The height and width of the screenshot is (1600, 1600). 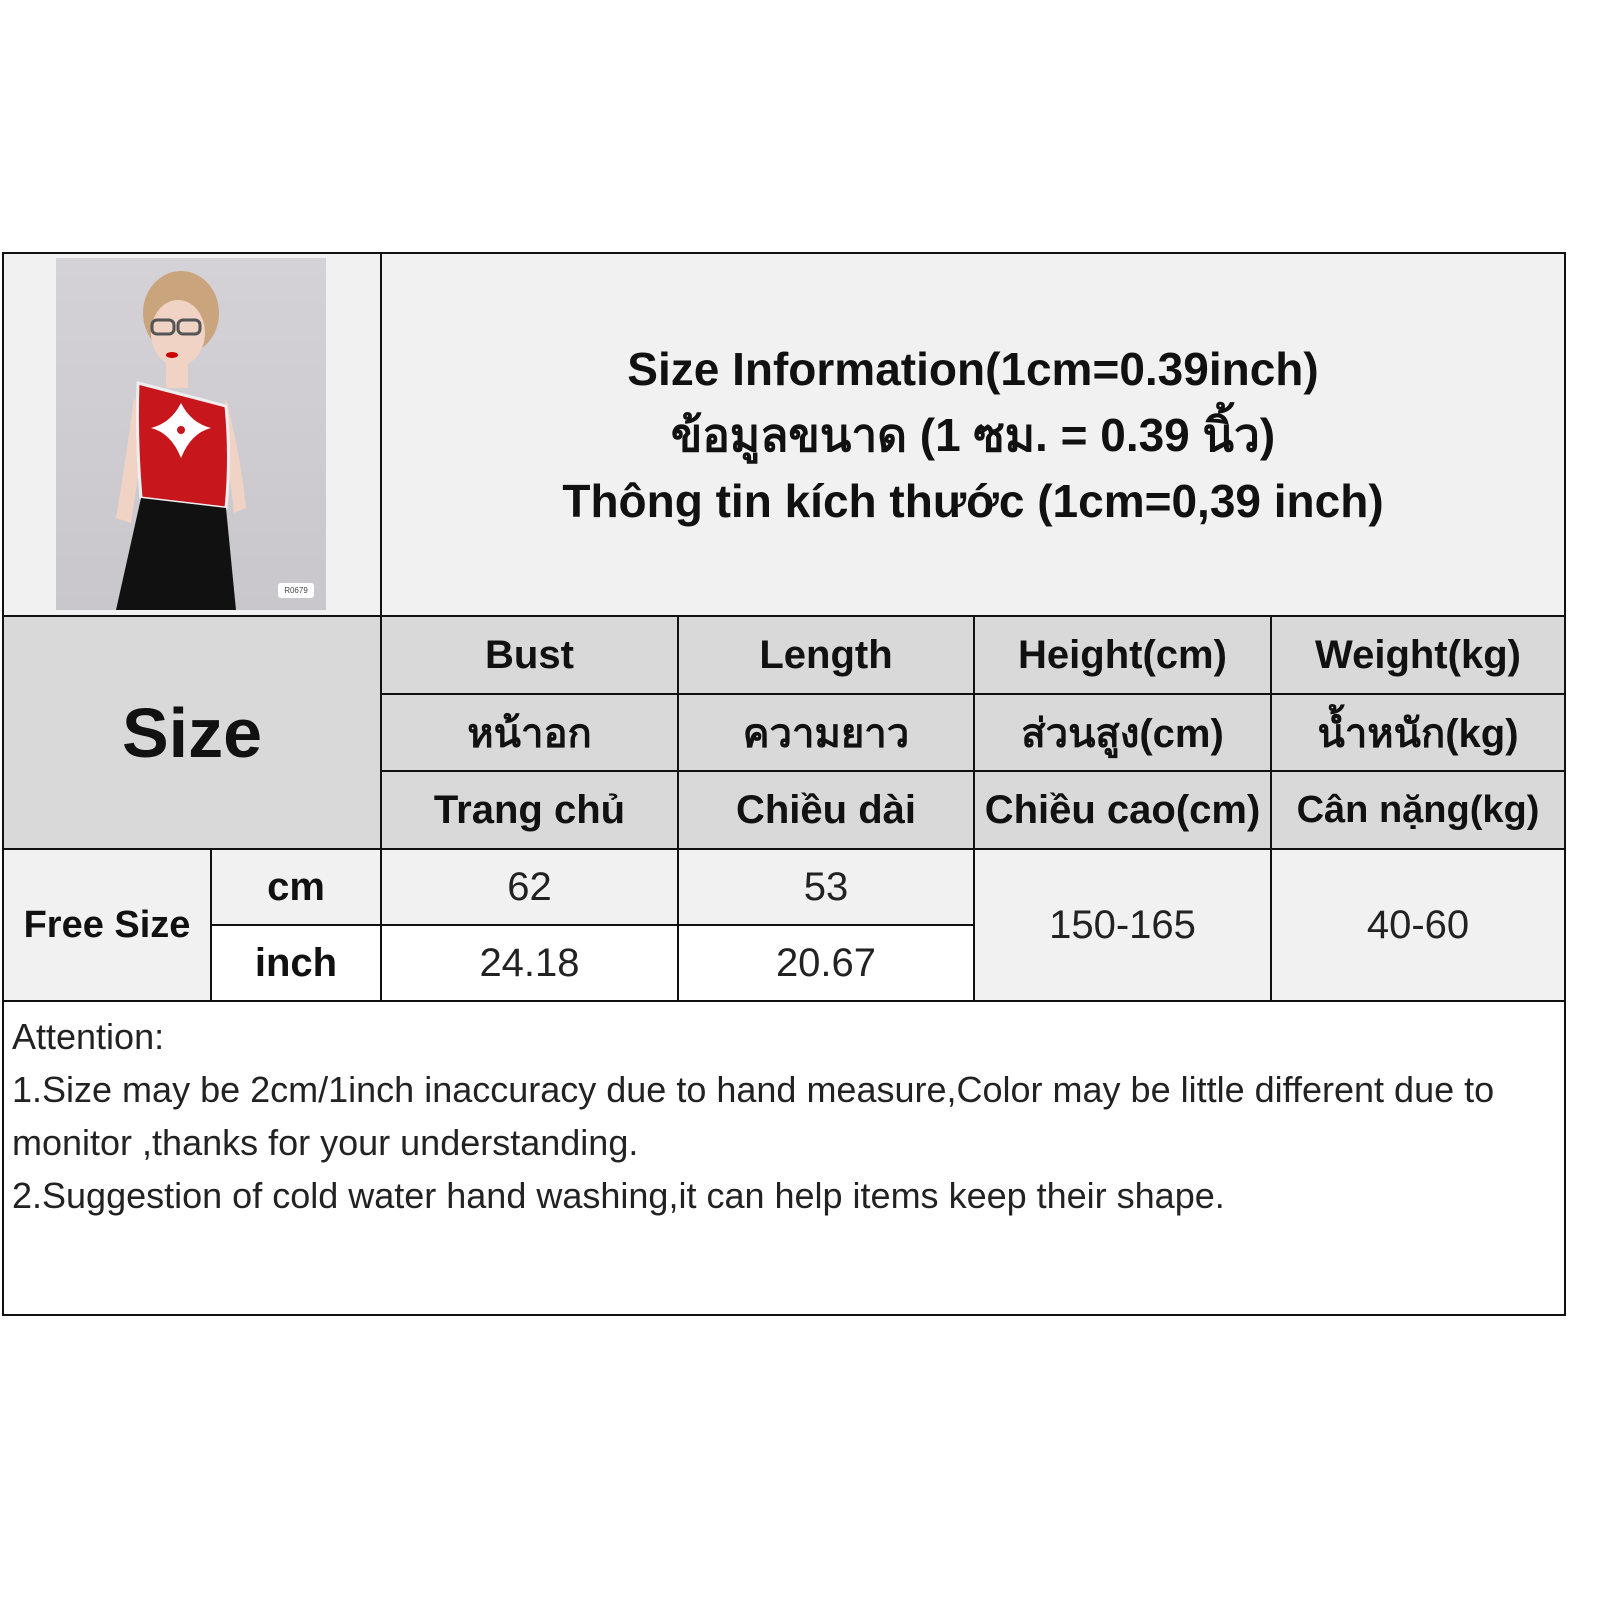 What do you see at coordinates (826, 655) in the screenshot?
I see `header-length-en: Length` at bounding box center [826, 655].